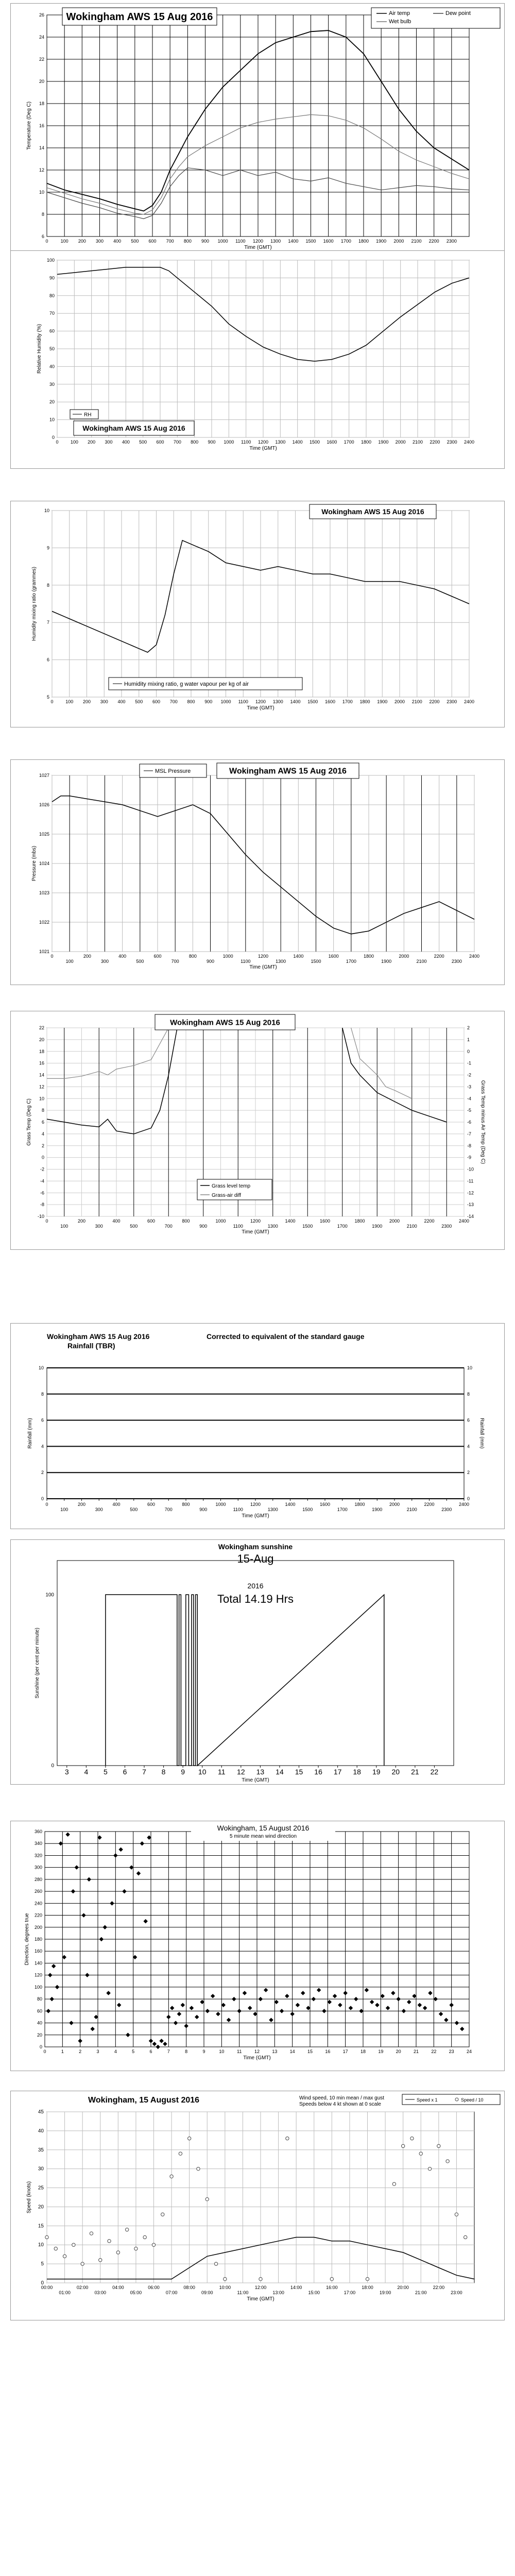 The height and width of the screenshot is (2576, 515). Describe the element at coordinates (42, 1420) in the screenshot. I see `y-tick-label: 6` at that location.